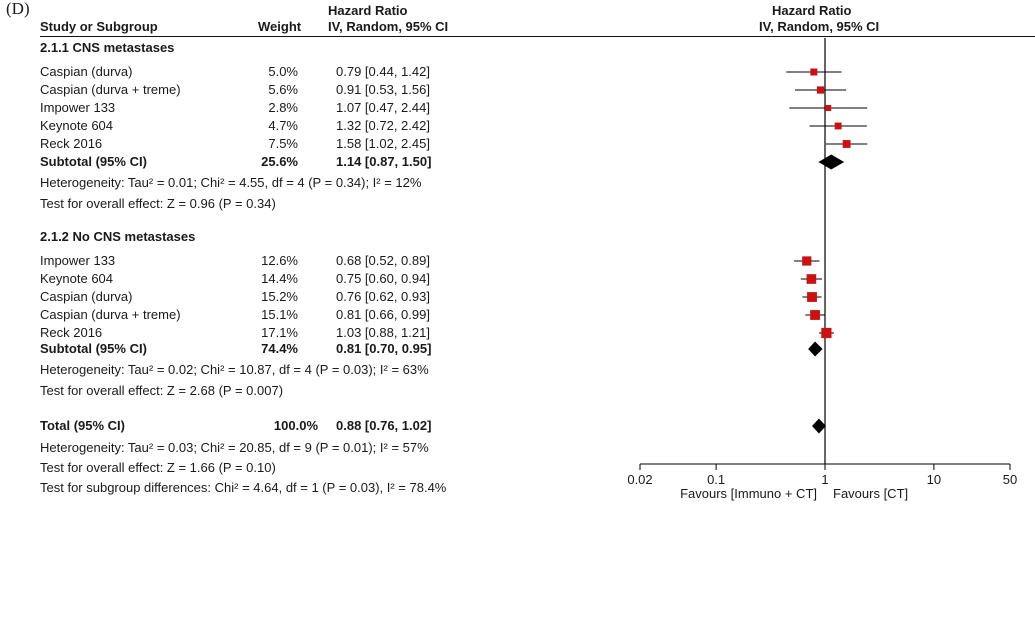 The height and width of the screenshot is (622, 1035). I want to click on favours-left-label: Favours [Immuno + CT], so click(748, 493).